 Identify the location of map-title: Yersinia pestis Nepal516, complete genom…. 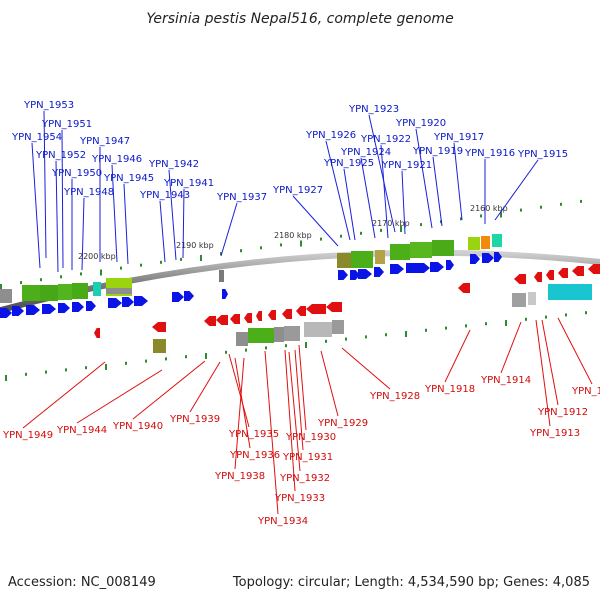
(299, 19).